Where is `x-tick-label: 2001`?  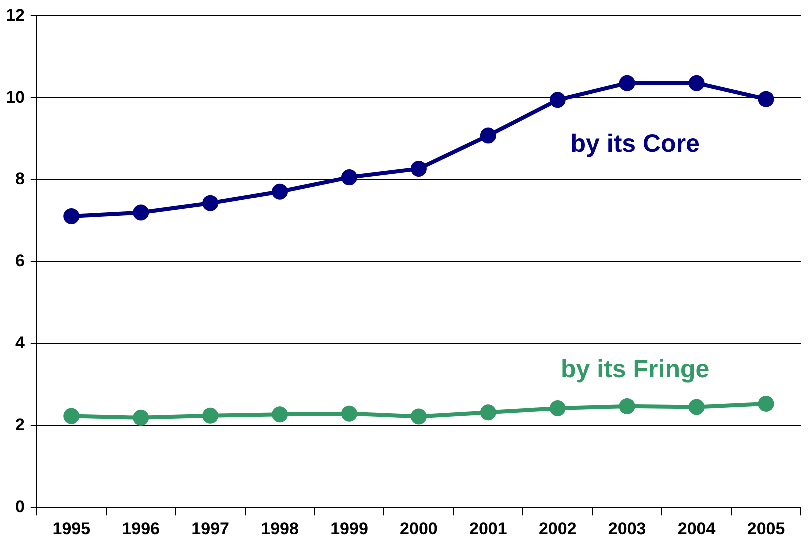 x-tick-label: 2001 is located at coordinates (489, 528).